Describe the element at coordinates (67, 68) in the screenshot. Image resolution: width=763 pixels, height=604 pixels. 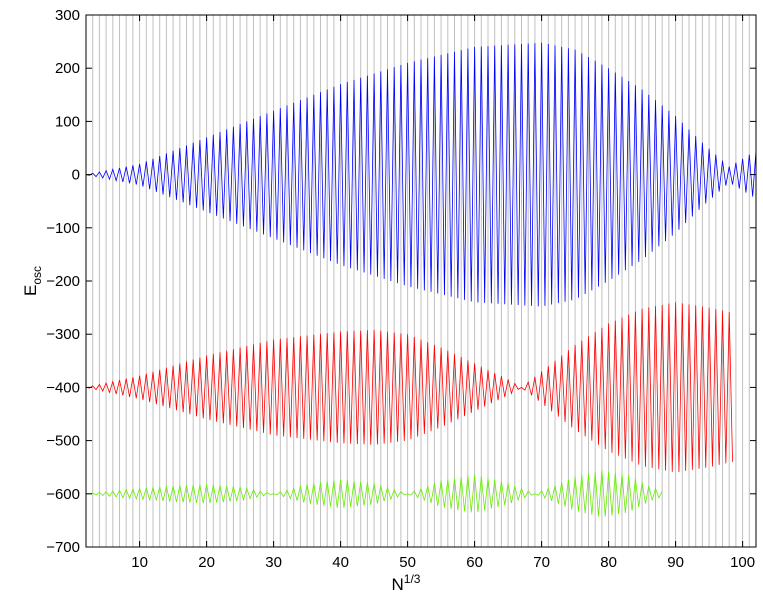
I see `y-tick-label: 200` at that location.